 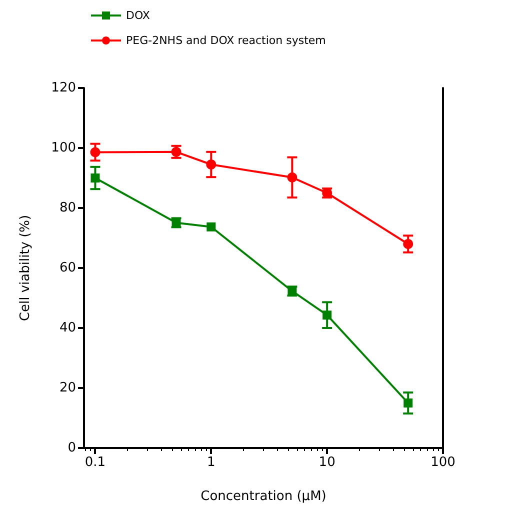 What do you see at coordinates (327, 462) in the screenshot?
I see `x-tick-label: 10` at bounding box center [327, 462].